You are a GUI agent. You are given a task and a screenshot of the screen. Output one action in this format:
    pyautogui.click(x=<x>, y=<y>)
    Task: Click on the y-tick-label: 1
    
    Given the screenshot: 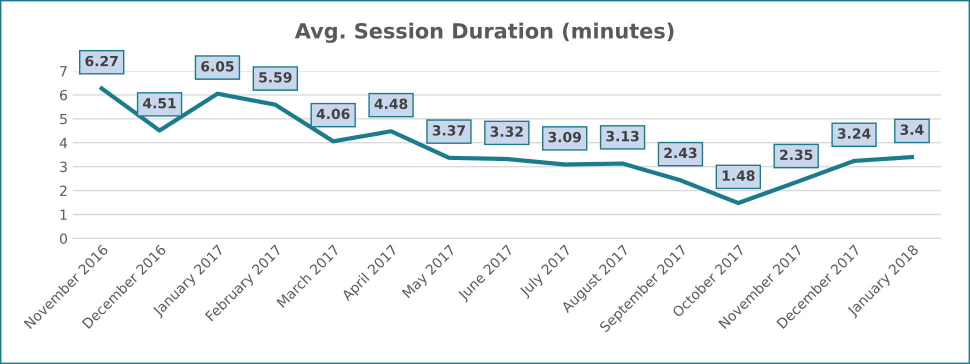 What is the action you would take?
    pyautogui.click(x=63, y=215)
    